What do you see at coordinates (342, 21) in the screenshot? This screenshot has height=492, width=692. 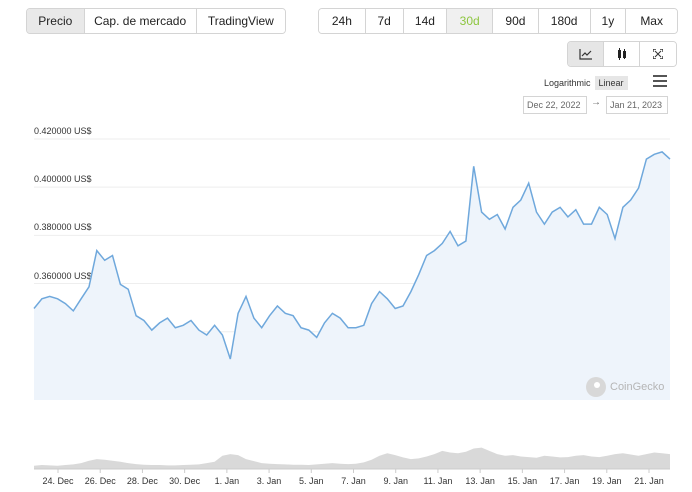 I see `range-24h: 24h` at bounding box center [342, 21].